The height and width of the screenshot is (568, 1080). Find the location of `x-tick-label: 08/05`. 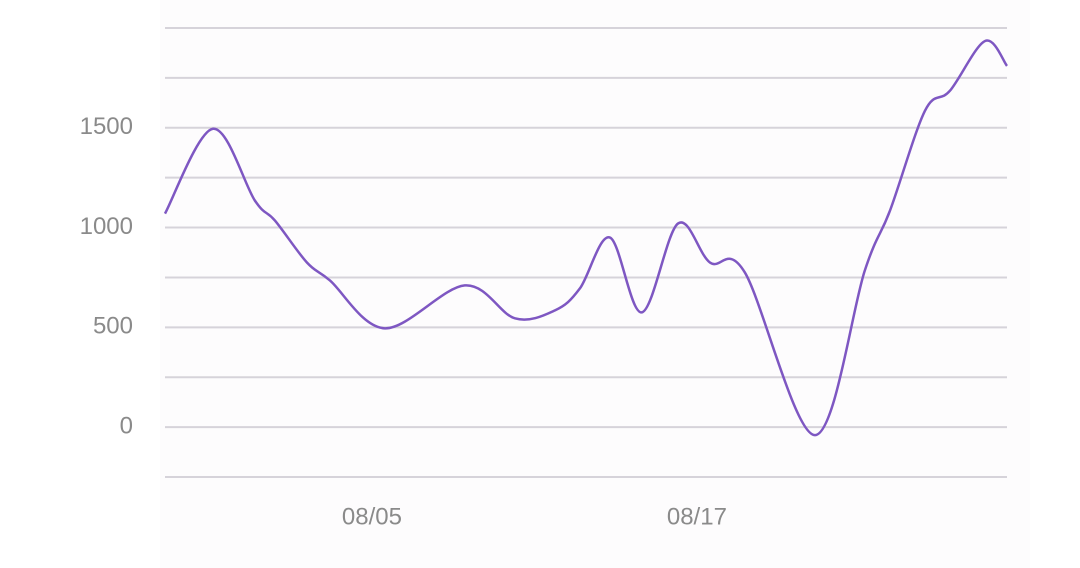

x-tick-label: 08/05 is located at coordinates (372, 516).